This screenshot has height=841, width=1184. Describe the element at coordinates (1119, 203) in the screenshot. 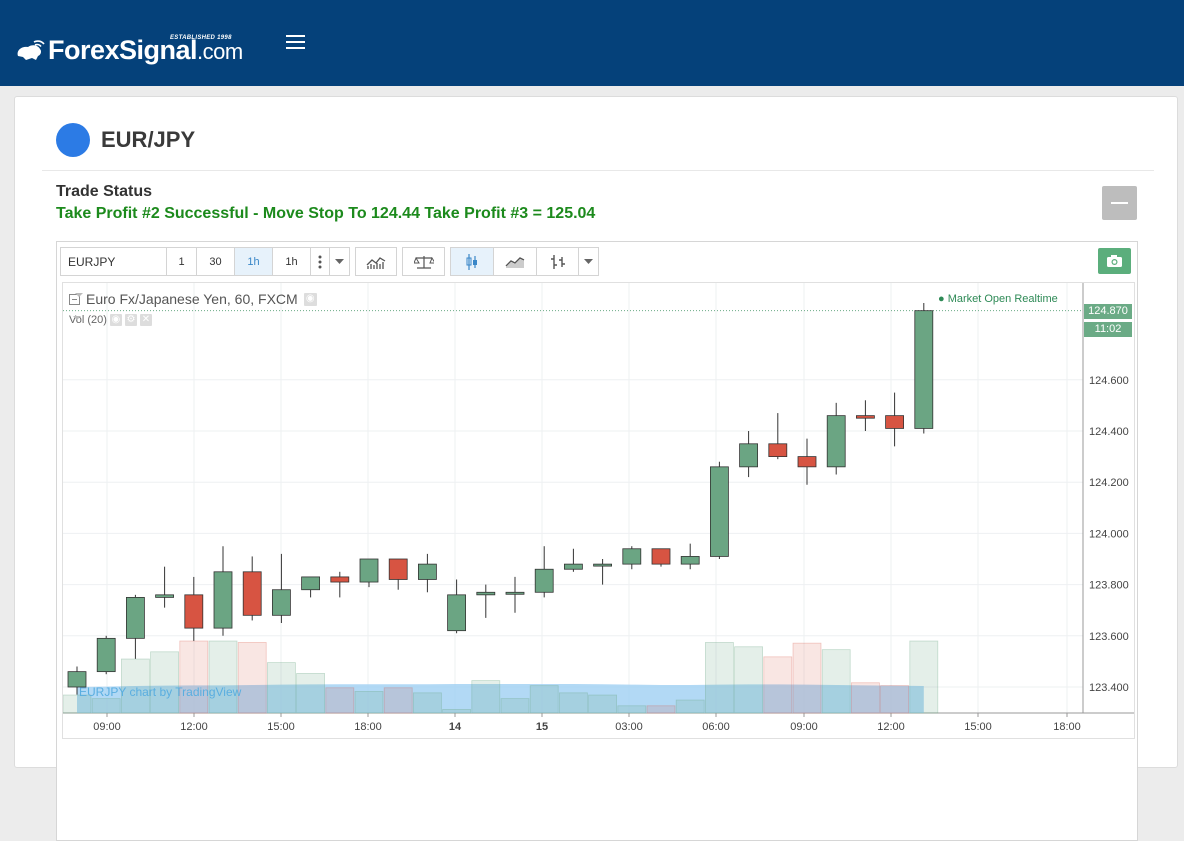

I see `collapse-button` at that location.